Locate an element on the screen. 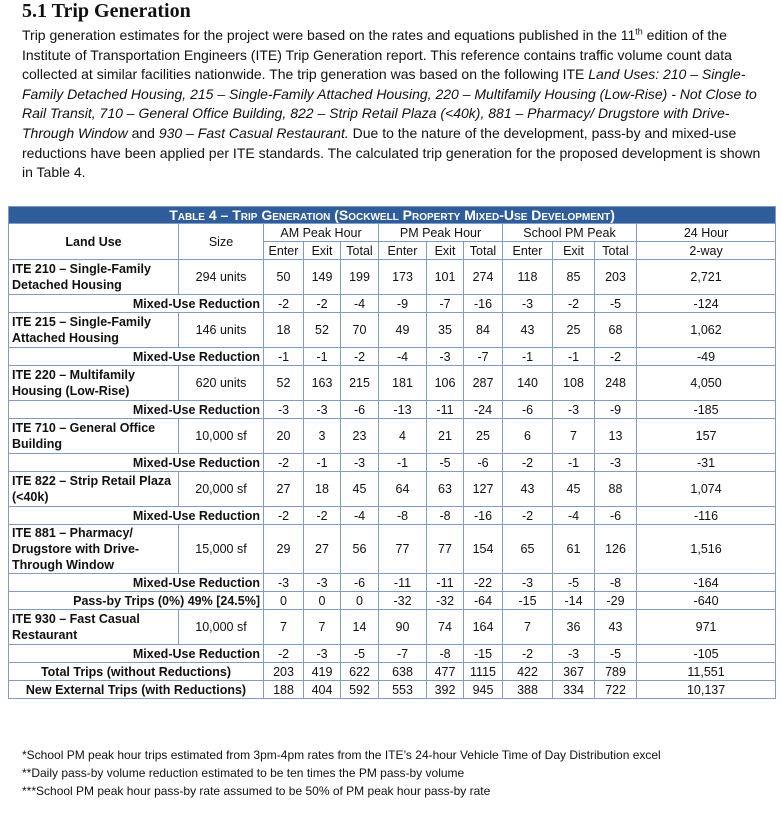 The image size is (782, 822). cell: 108 is located at coordinates (573, 383).